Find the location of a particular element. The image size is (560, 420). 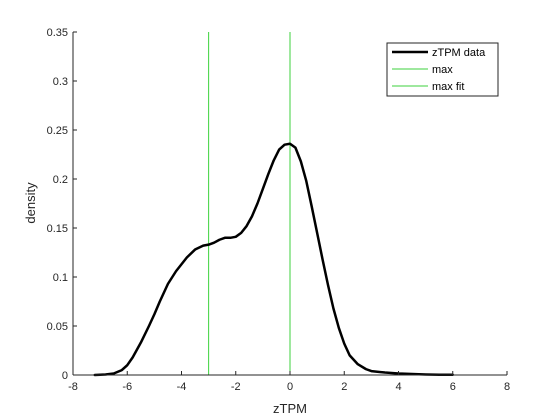

legend-label-max: max is located at coordinates (442, 70).